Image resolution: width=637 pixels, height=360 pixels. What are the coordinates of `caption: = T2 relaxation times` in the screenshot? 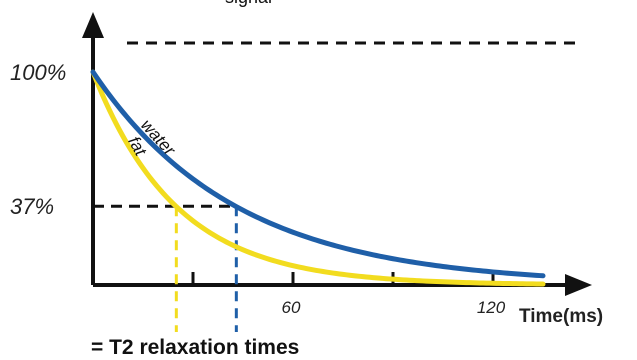 It's located at (195, 347).